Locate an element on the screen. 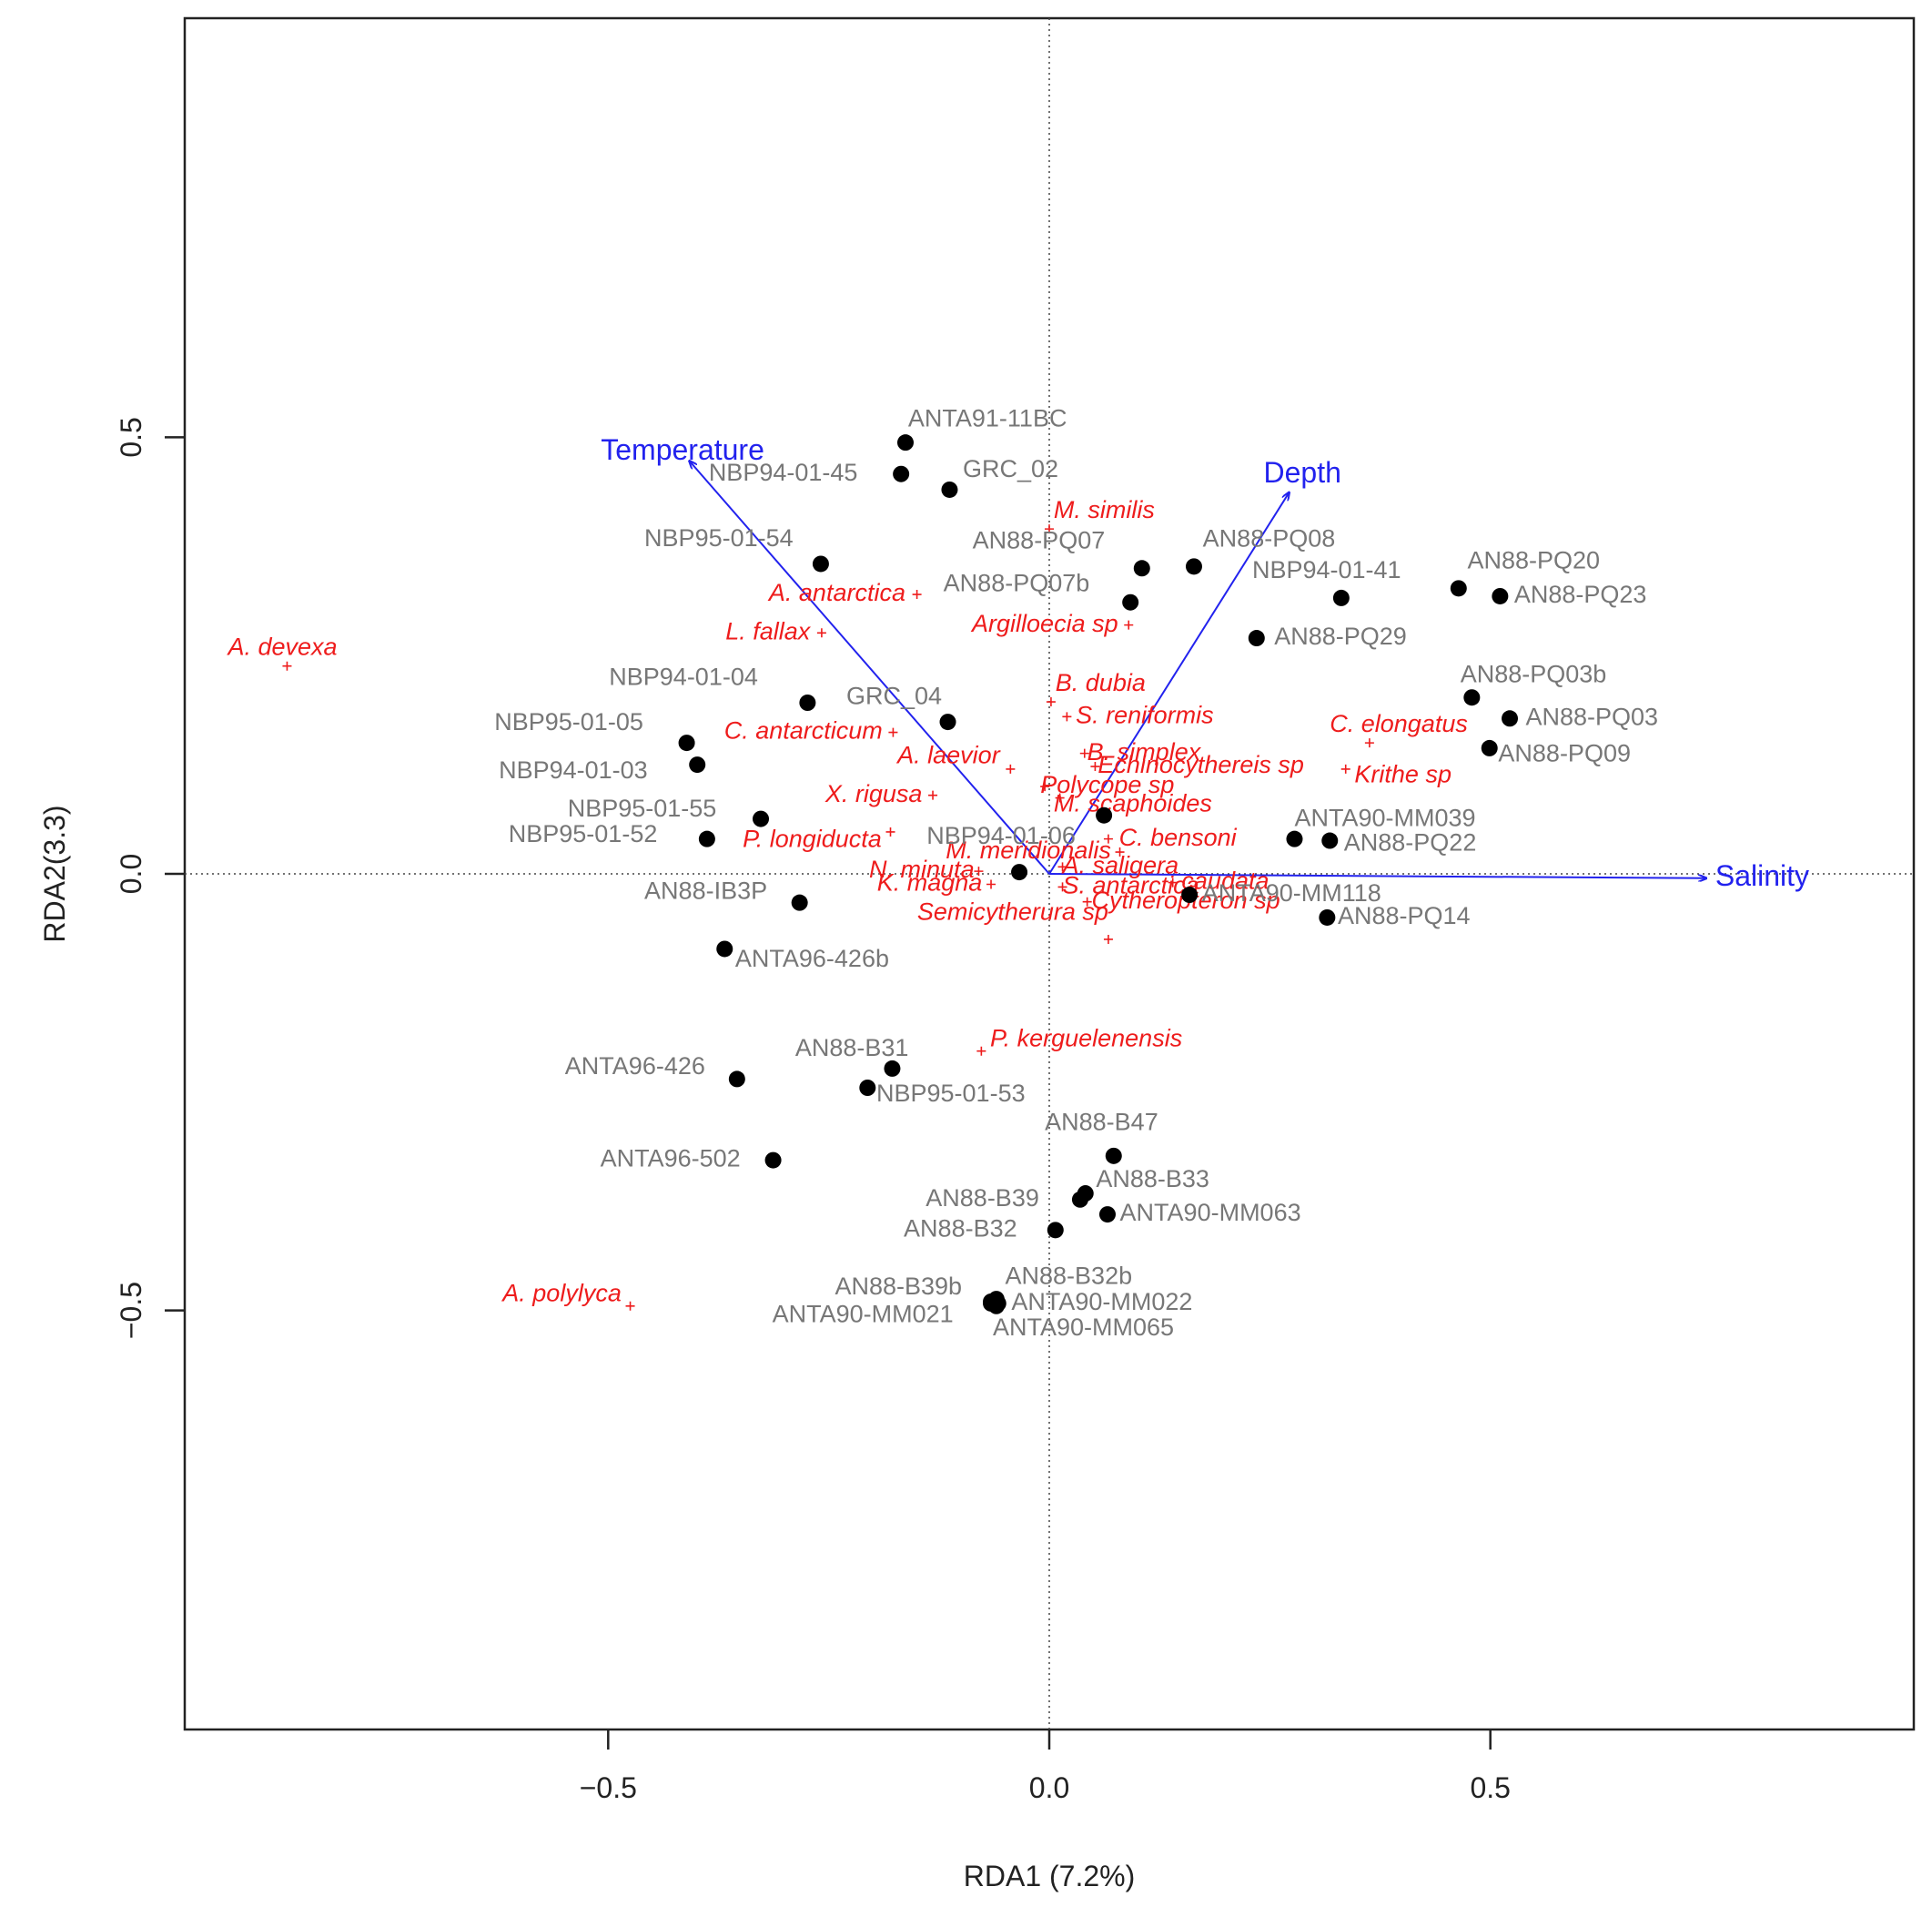 The width and height of the screenshot is (1932, 1907). site-point-an88-pq08 is located at coordinates (1193, 566).